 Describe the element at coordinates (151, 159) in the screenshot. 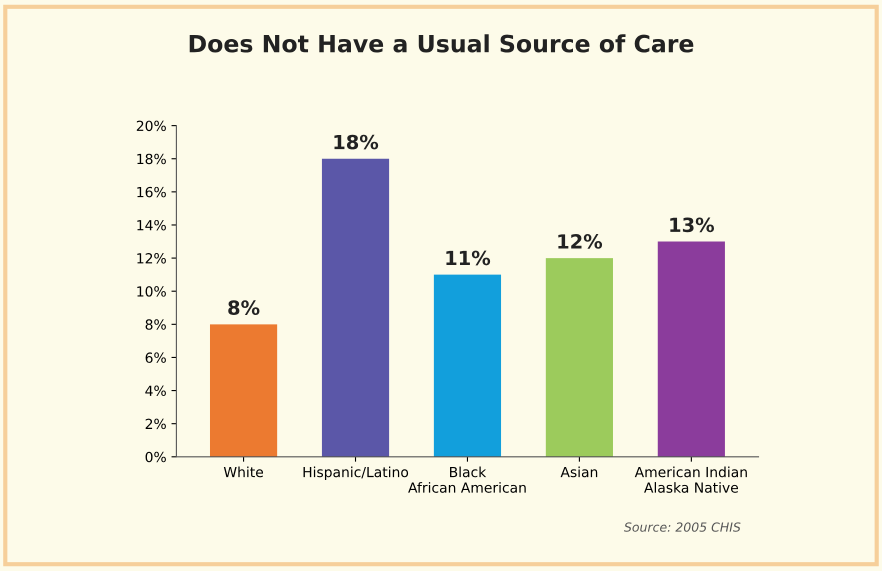

I see `y-tick-label: 18%` at that location.